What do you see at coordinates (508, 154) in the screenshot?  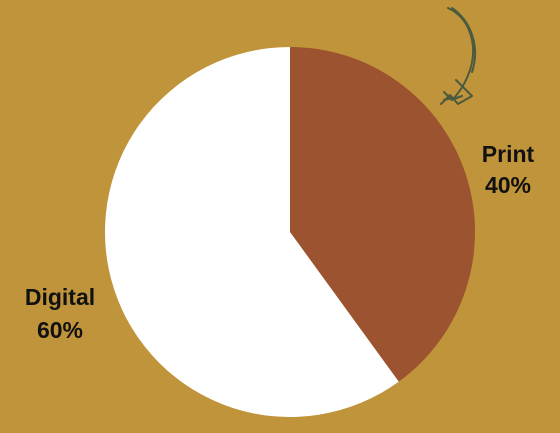 I see `slice-label-print: Print` at bounding box center [508, 154].